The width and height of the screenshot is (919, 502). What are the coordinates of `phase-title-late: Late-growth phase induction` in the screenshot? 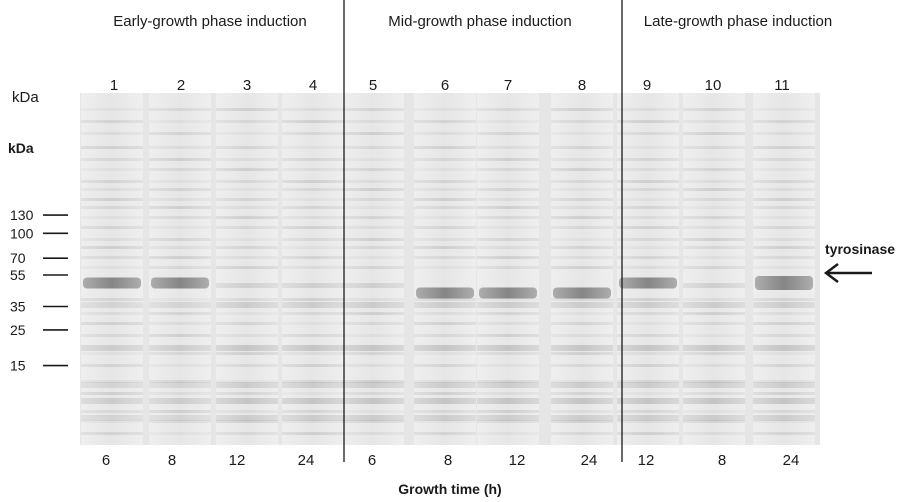 It's located at (738, 21).